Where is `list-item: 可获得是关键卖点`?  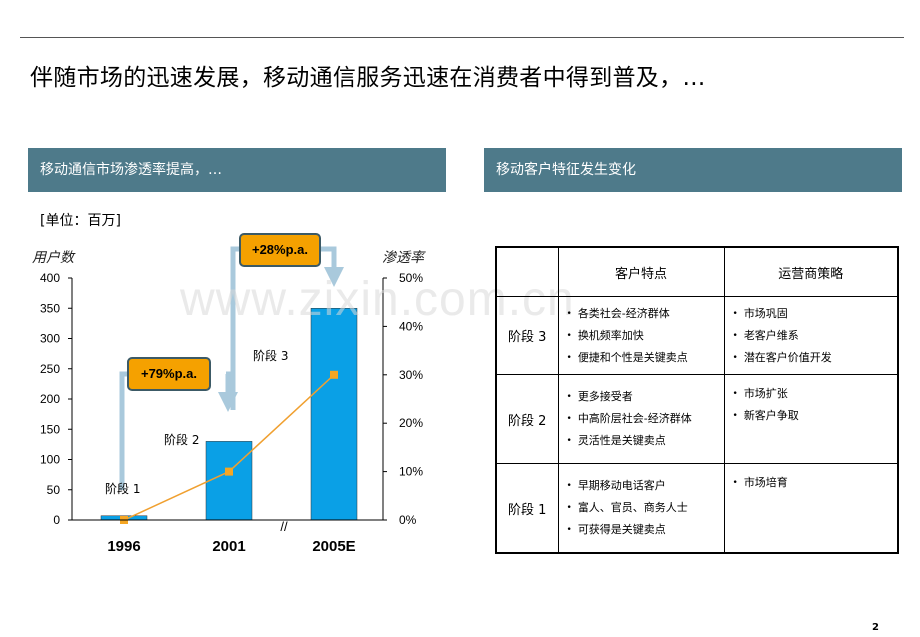
list-item: 可获得是关键卖点 is located at coordinates (645, 530).